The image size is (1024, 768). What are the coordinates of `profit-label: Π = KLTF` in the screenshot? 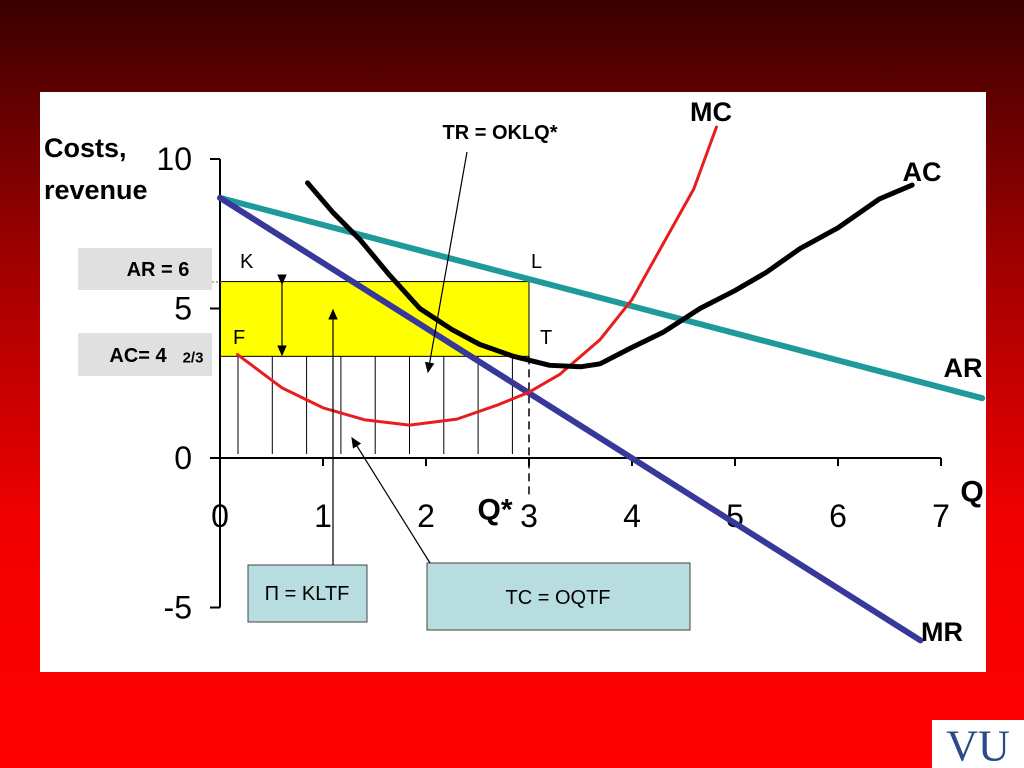 It's located at (307, 594).